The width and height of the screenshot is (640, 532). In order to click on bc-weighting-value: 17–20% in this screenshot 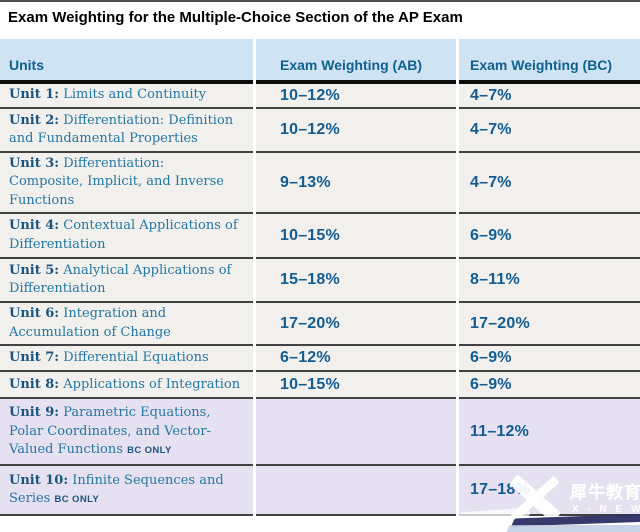, I will do `click(500, 323)`.